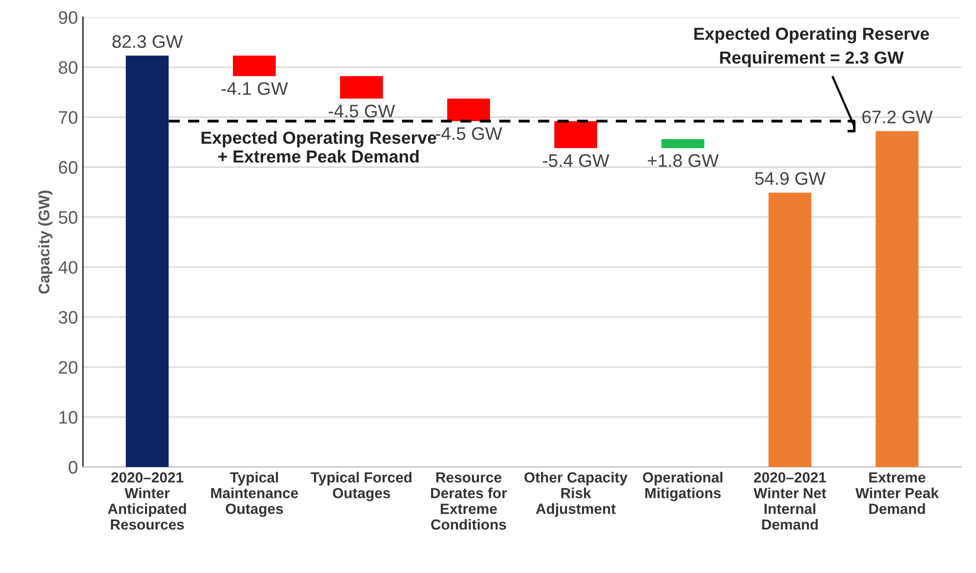 The image size is (976, 573). I want to click on x-tick-label: 2020–2021 Winter Net Internal Demand, so click(790, 501).